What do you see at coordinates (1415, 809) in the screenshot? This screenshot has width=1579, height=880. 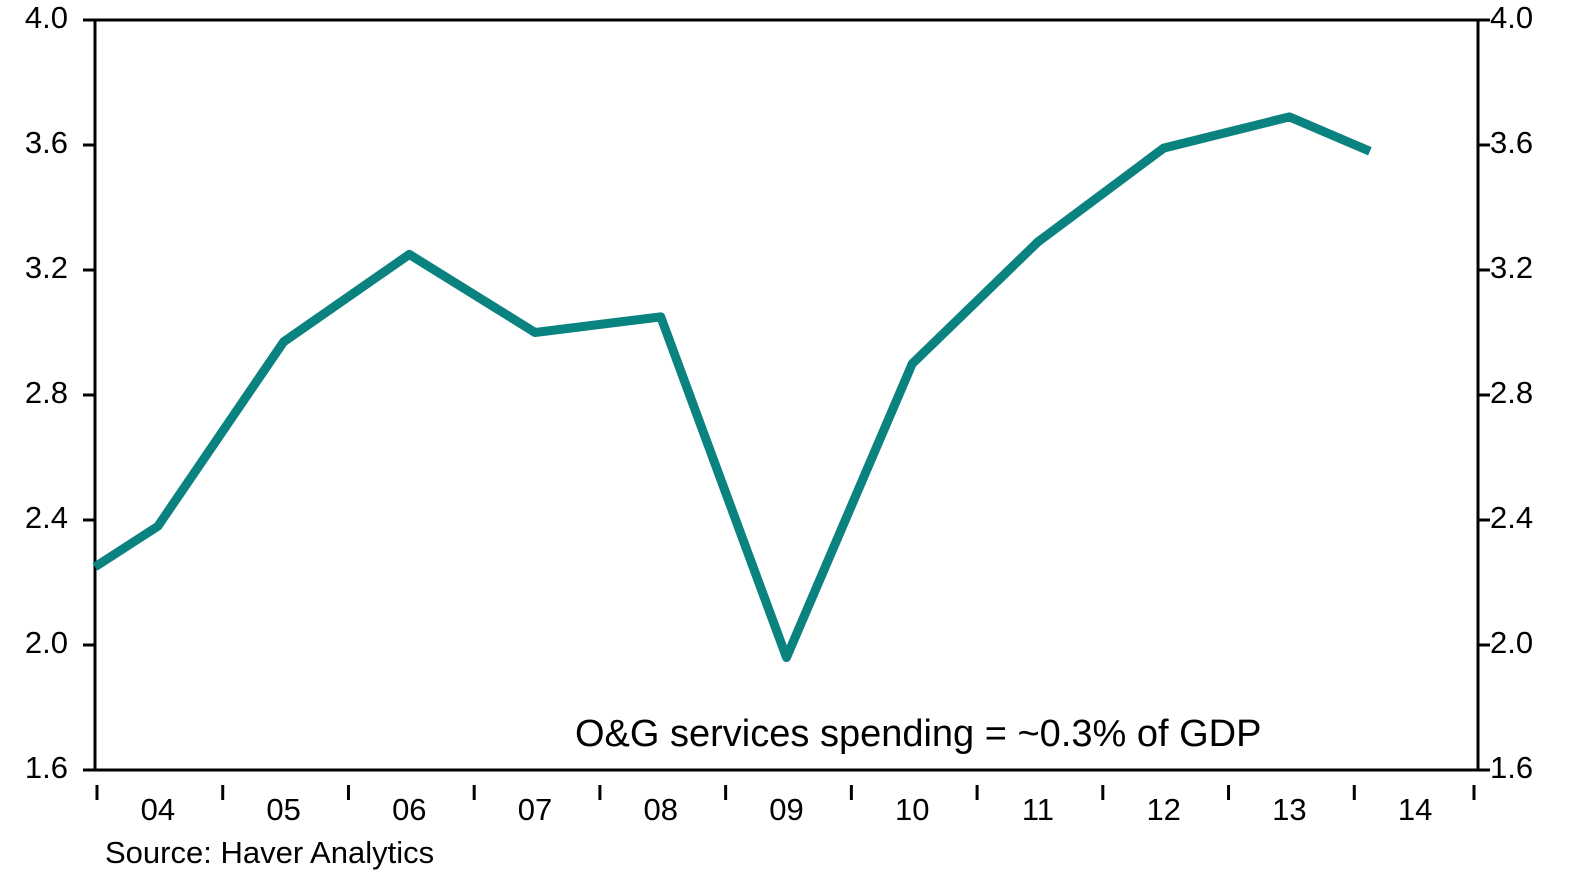 I see `x-tick-label: 14` at bounding box center [1415, 809].